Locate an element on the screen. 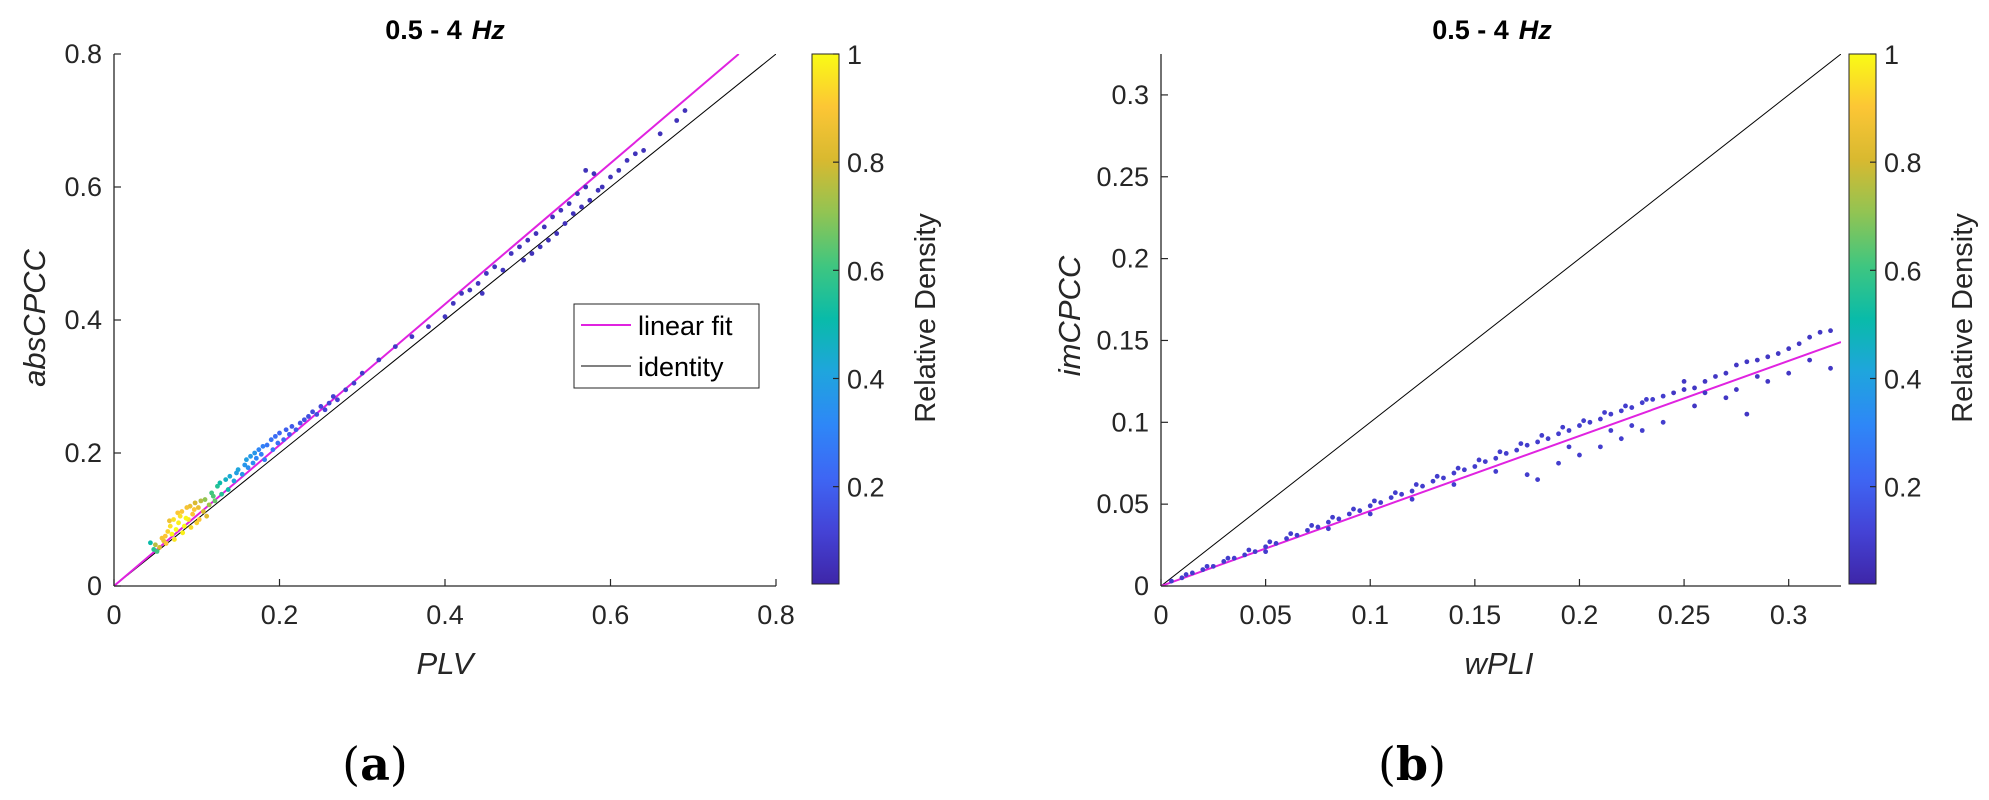 The image size is (1989, 800). chart-b-points is located at coordinates (1501, 456).